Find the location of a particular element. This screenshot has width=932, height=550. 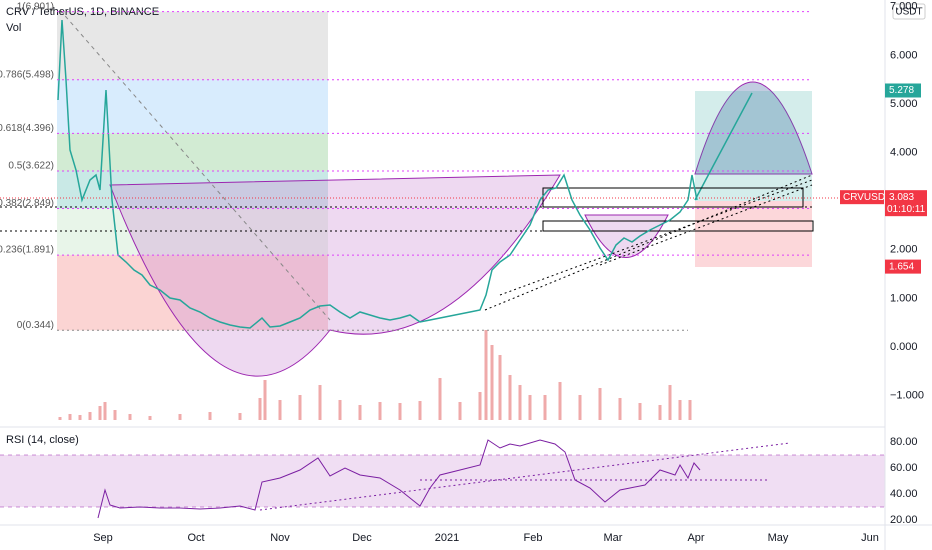

fib-label: 0.618(4.396) is located at coordinates (27, 128).